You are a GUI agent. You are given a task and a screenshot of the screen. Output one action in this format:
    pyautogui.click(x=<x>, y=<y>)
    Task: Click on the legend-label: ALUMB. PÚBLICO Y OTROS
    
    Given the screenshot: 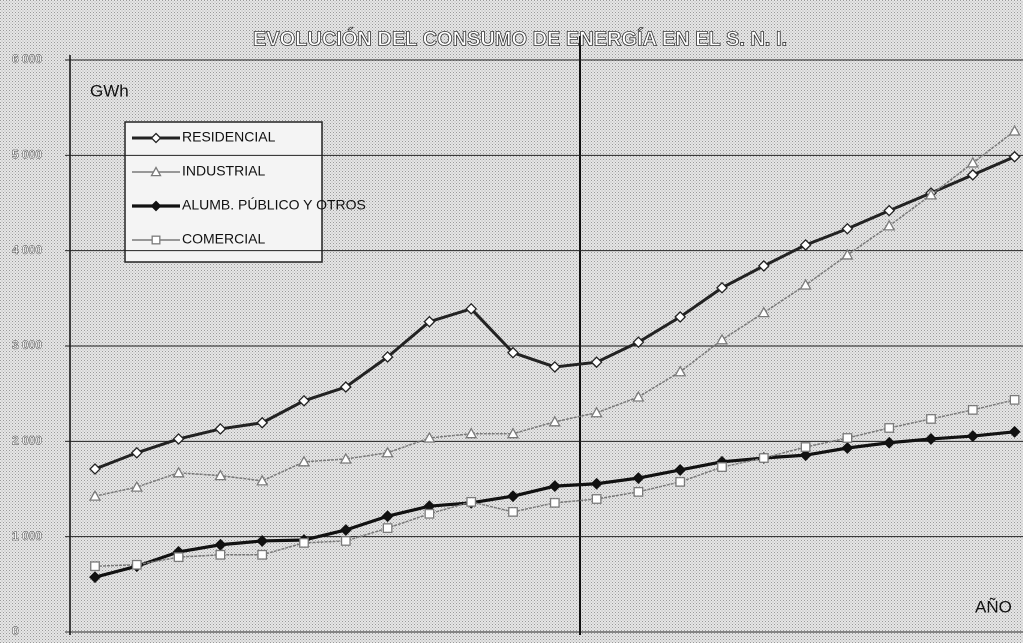 What is the action you would take?
    pyautogui.click(x=274, y=205)
    